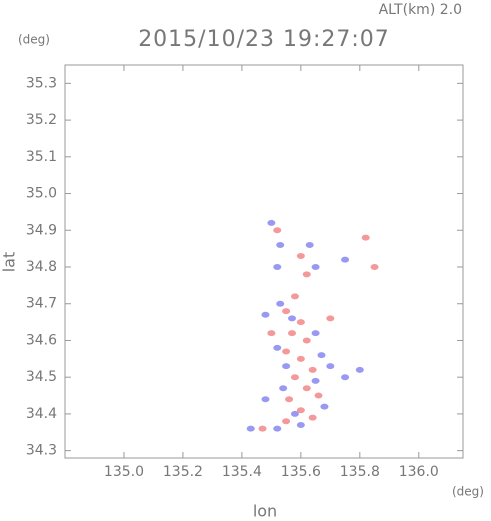  I want to click on x-axis-label: lon, so click(265, 511).